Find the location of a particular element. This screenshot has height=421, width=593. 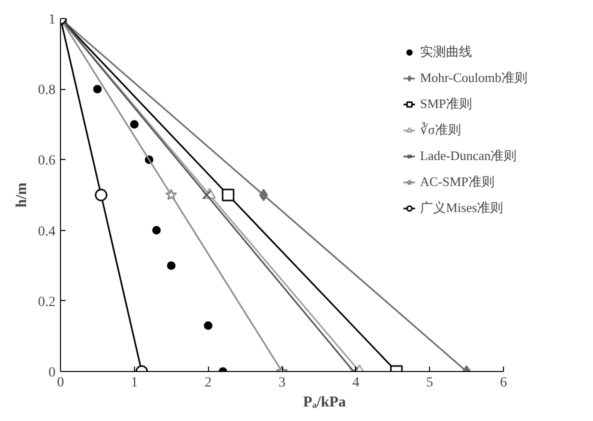

x-tick-label: 3 is located at coordinates (282, 383).